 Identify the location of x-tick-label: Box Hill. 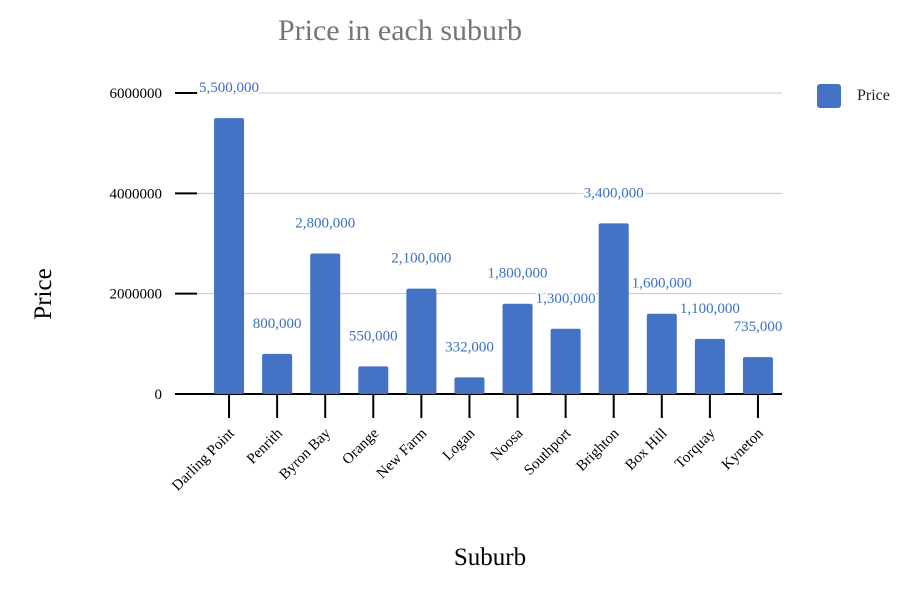
(646, 450).